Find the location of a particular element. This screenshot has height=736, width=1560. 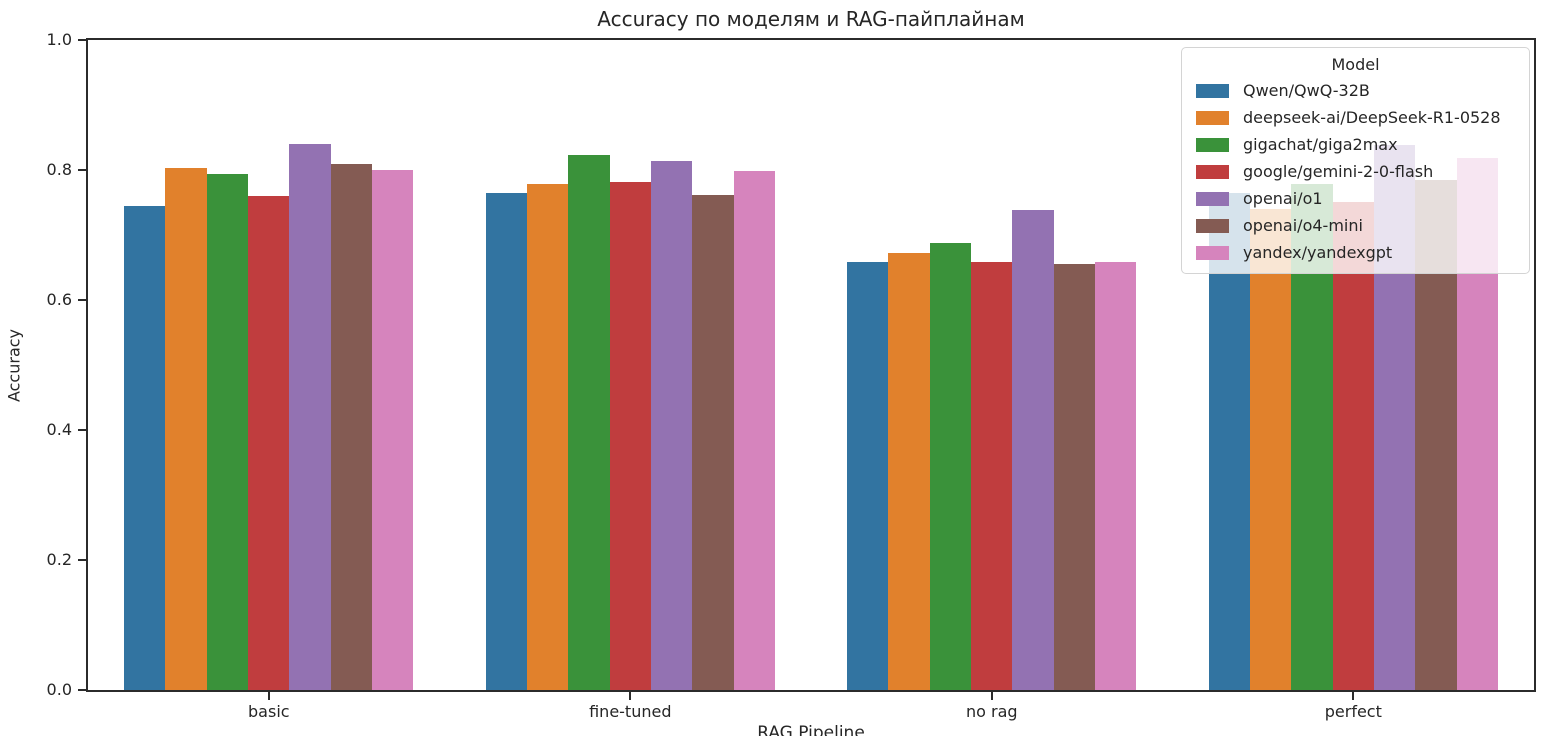

legend-entry-2: gigachat/giga2max is located at coordinates (1355, 144).